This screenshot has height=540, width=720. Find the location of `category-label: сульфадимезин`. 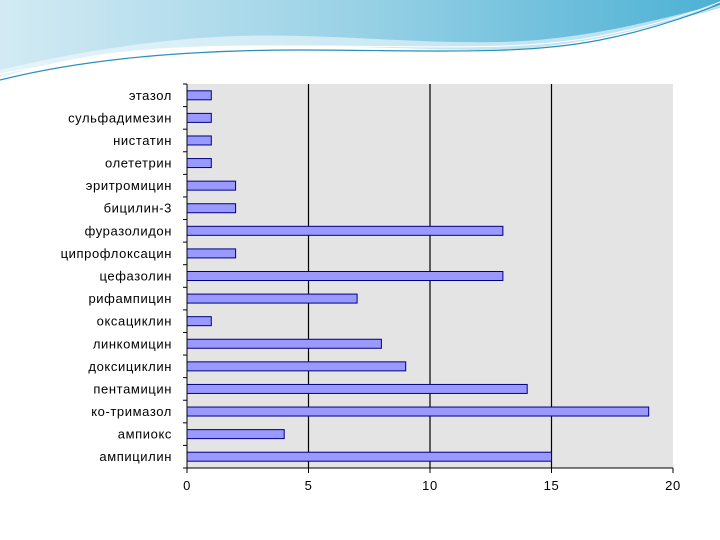

category-label: сульфадимезин is located at coordinates (120, 117).